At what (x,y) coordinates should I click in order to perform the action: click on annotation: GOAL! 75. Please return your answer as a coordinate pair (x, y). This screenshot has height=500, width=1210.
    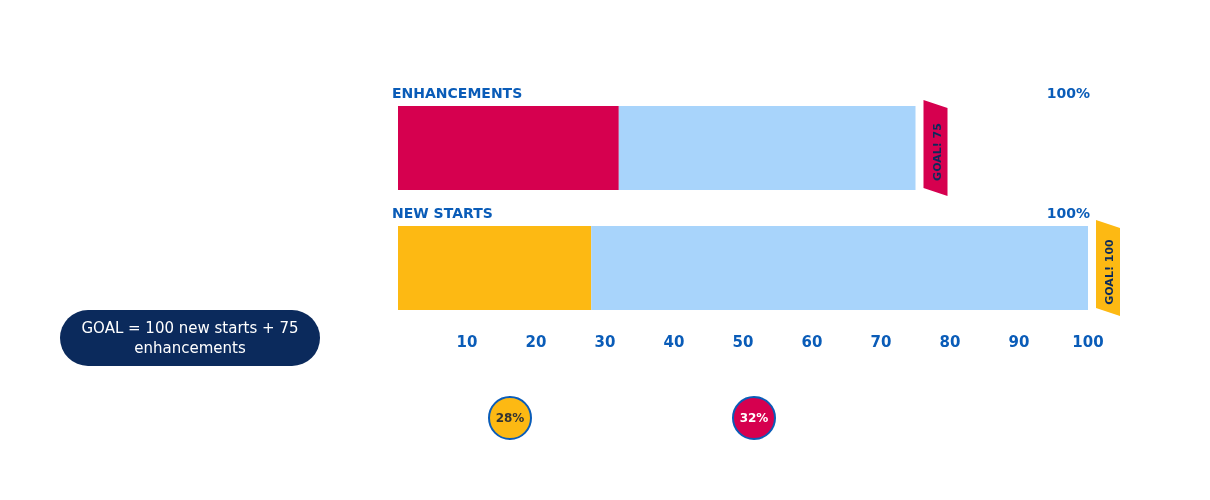
    Looking at the image, I should click on (937, 152).